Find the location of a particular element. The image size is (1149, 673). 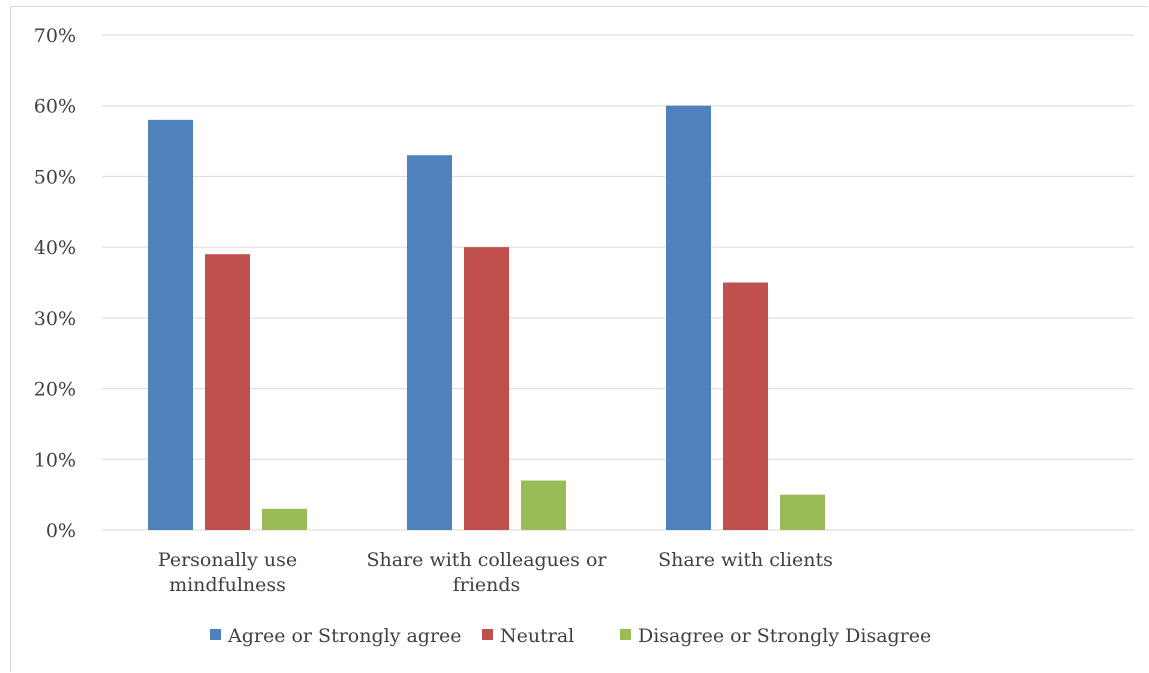

x-category-label: friends is located at coordinates (487, 585).